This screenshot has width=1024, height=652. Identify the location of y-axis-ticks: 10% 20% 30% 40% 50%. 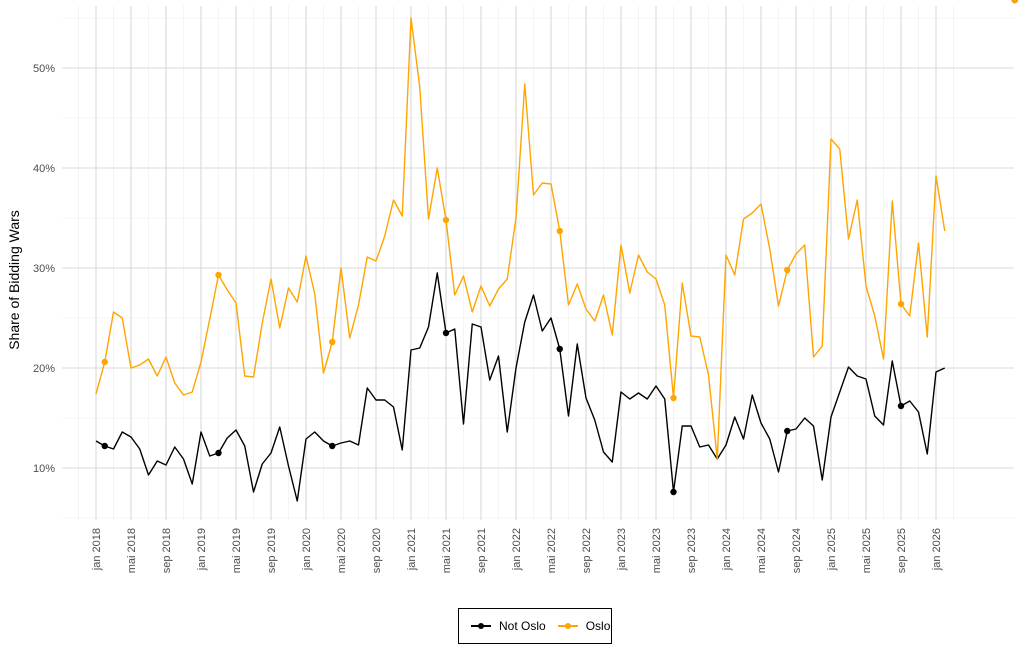
(44, 269).